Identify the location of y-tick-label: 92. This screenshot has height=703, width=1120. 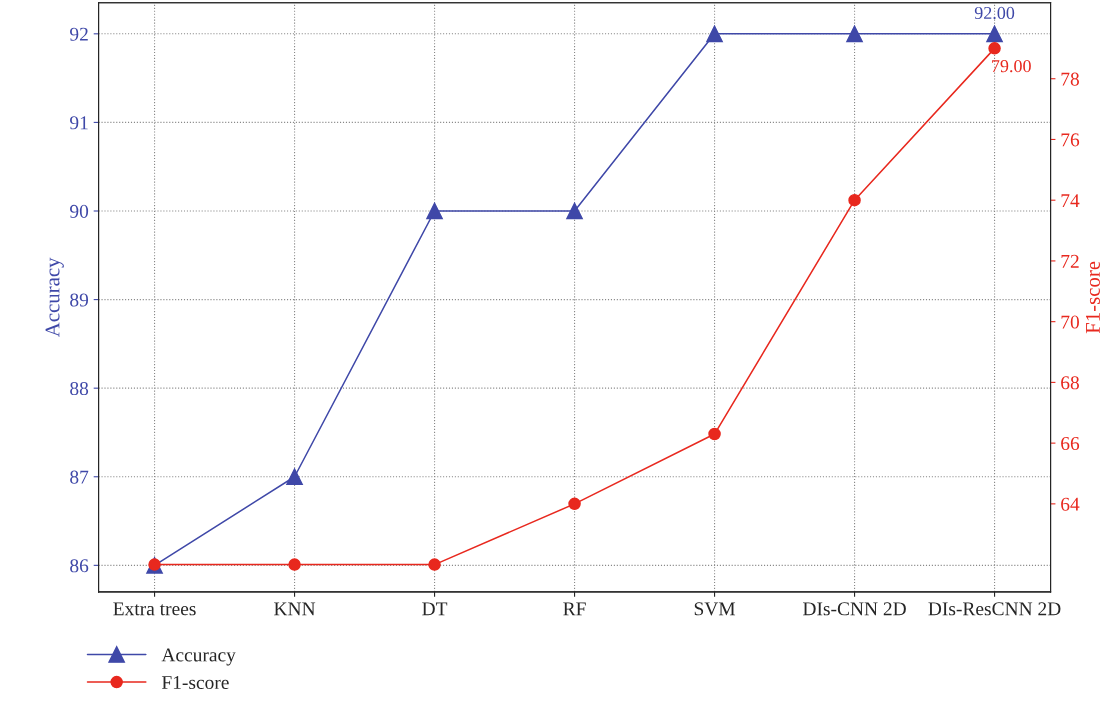
(79, 34).